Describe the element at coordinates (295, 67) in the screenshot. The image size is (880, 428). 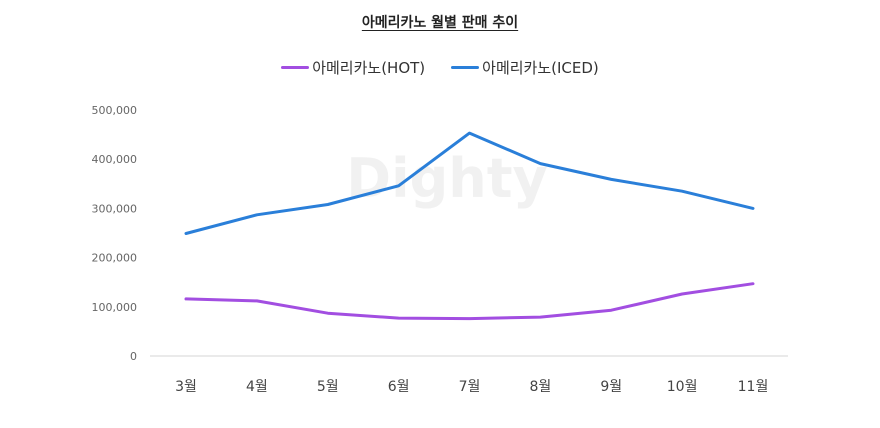
I see `legend-swatch-hot` at that location.